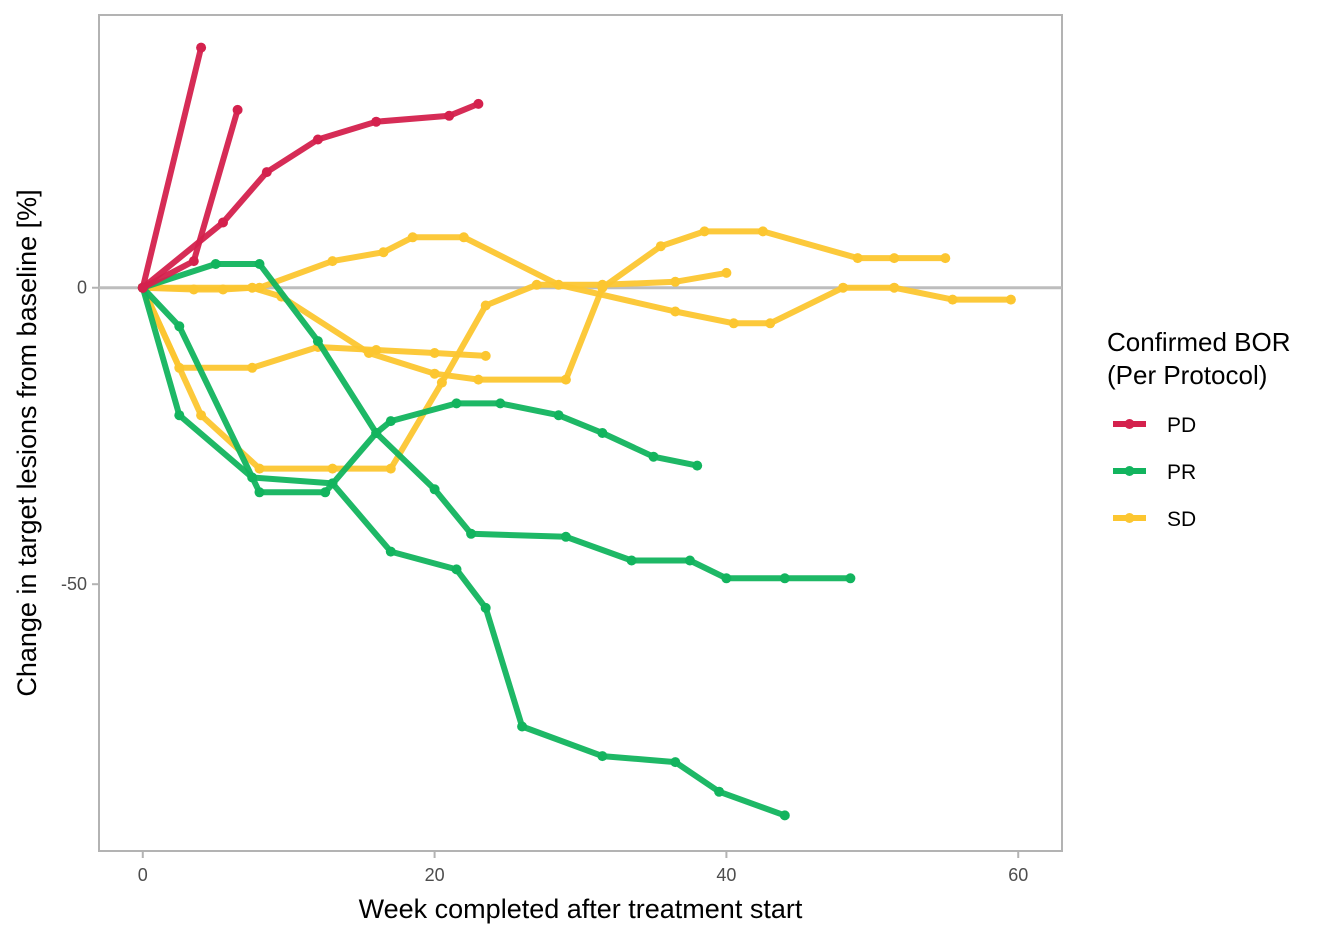 The height and width of the screenshot is (941, 1344). I want to click on legend-title-line-1: Confirmed BOR, so click(1199, 342).